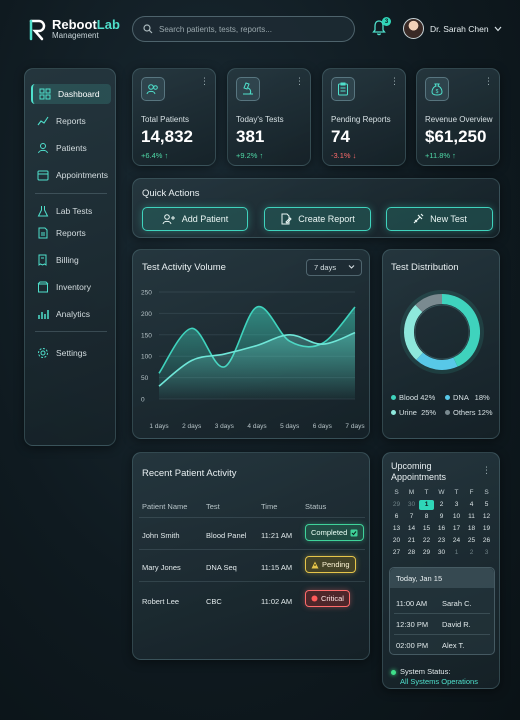 Image resolution: width=520 pixels, height=720 pixels. Describe the element at coordinates (252, 568) in the screenshot. I see `table-row: Mary Jones DNA Seq 11:15 AM Pending` at that location.